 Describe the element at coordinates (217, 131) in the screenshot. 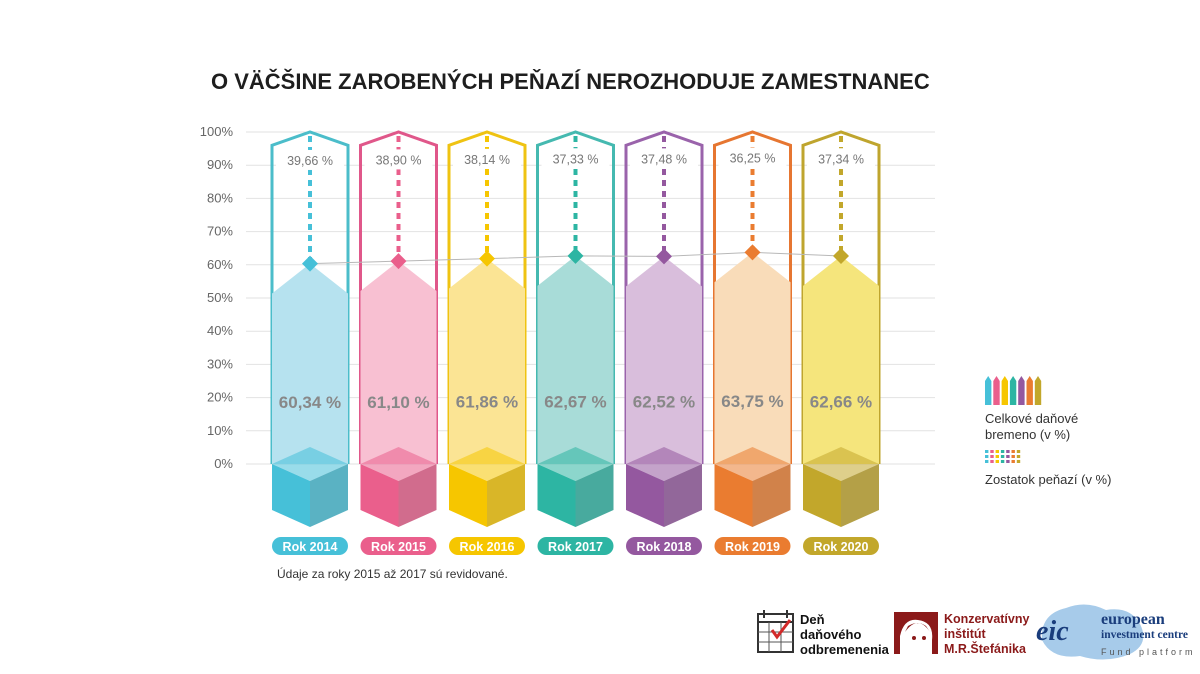

I see `y-tick-label: 100%` at that location.